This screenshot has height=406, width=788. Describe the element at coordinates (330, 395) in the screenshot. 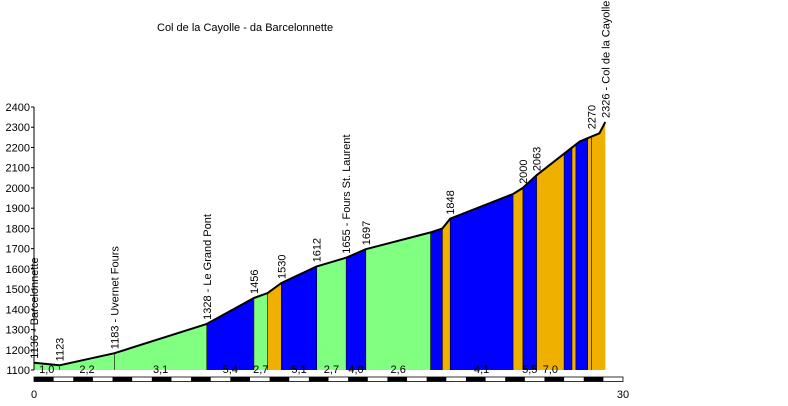

I see `x-axis: 0 30` at that location.